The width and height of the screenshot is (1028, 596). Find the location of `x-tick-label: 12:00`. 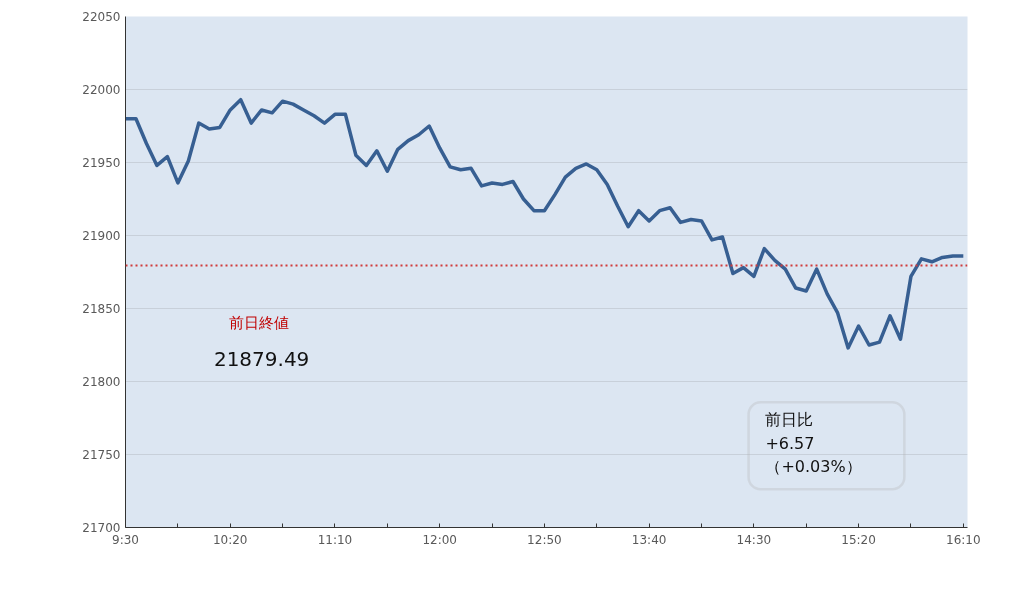

x-tick-label: 12:00 is located at coordinates (439, 539).